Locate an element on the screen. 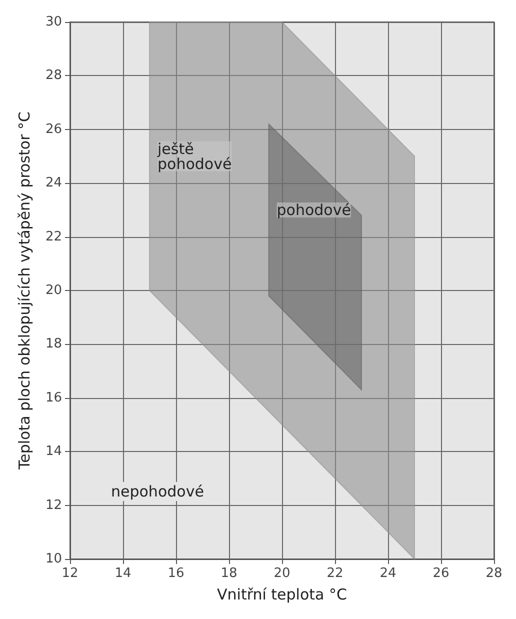 The height and width of the screenshot is (619, 516). x-tick-label: 28 is located at coordinates (494, 573).